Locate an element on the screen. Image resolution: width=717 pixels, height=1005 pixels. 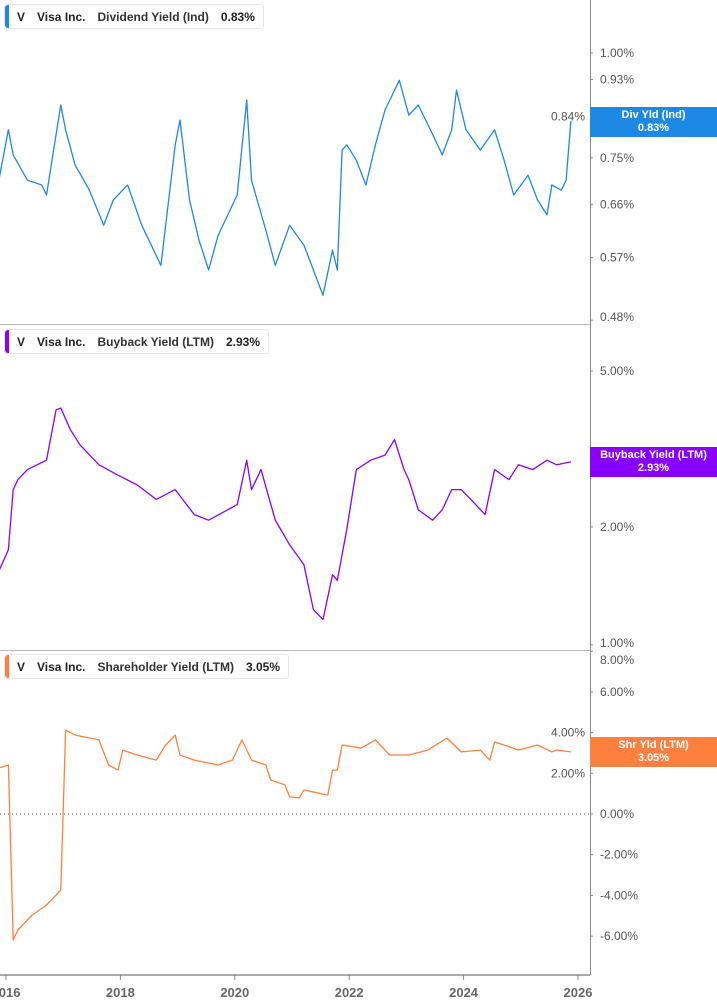
y-tick-label: 8.00% is located at coordinates (617, 660).